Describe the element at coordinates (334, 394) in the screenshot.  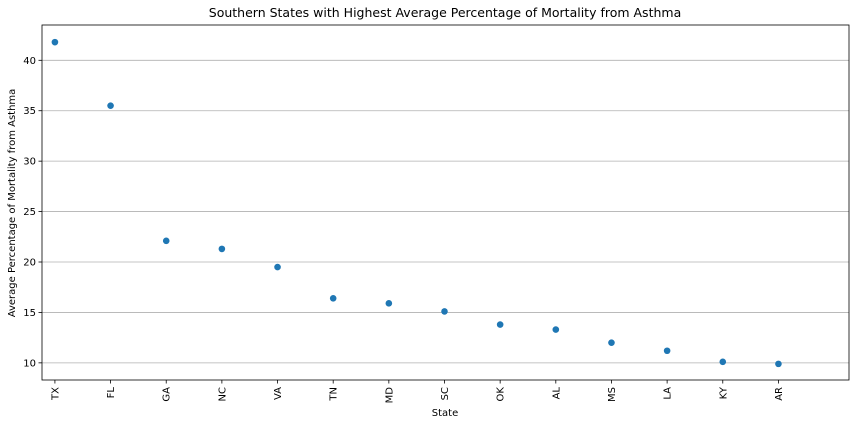
I see `x-tick-label: TN` at that location.